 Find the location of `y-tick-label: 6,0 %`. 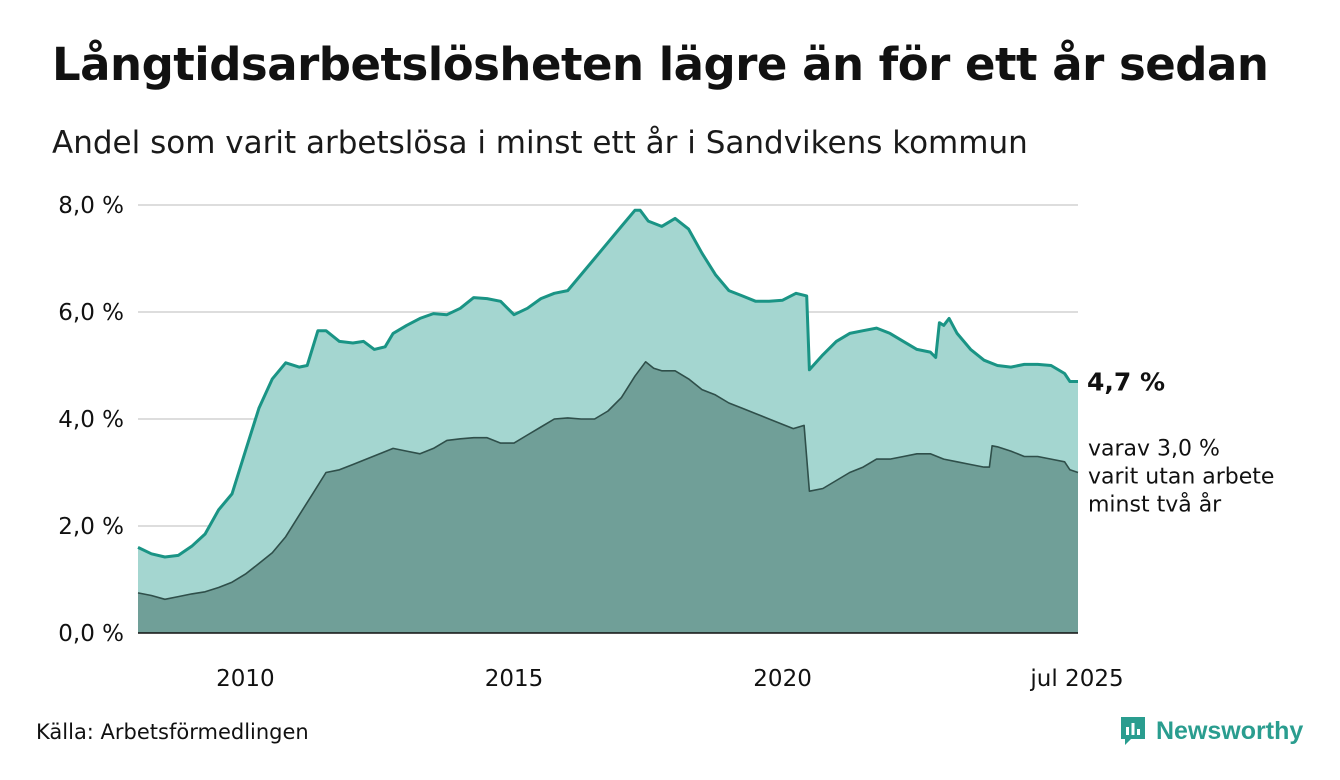

y-tick-label: 6,0 % is located at coordinates (91, 313).